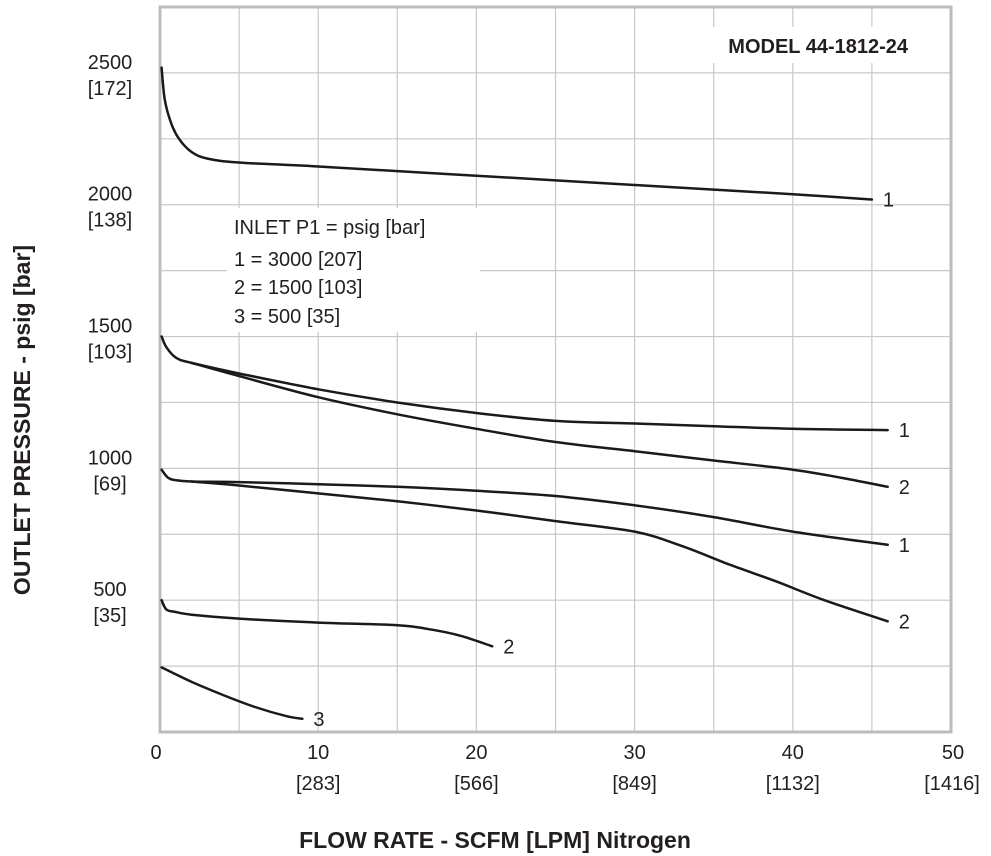 Image resolution: width=991 pixels, height=856 pixels. I want to click on y-tick-label-4: 2000, so click(110, 195).